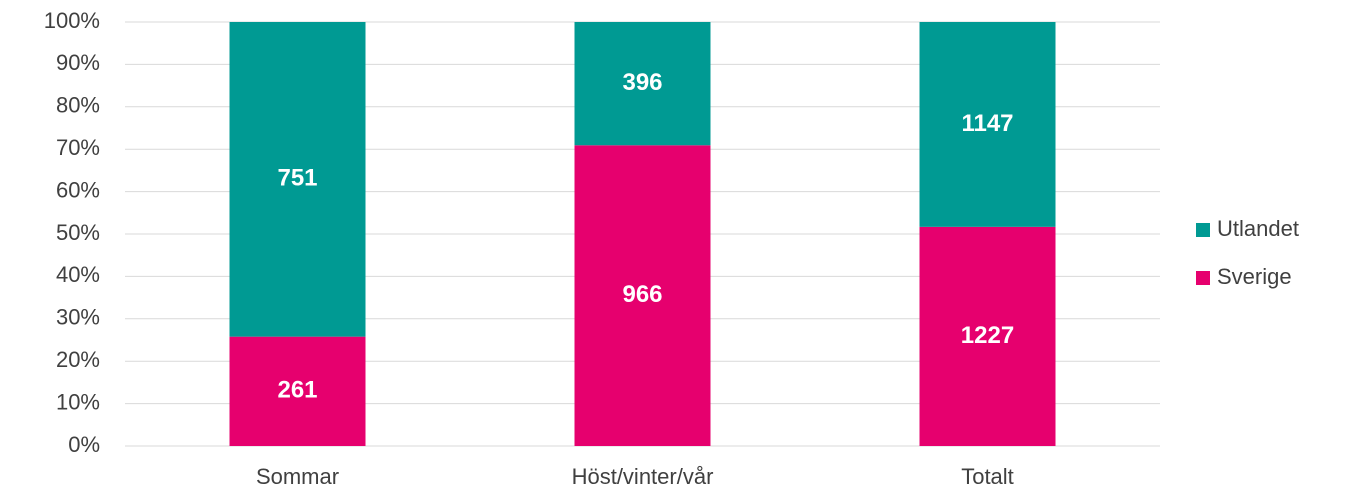 The width and height of the screenshot is (1355, 496). I want to click on y-tick-label: 90%, so click(78, 62).